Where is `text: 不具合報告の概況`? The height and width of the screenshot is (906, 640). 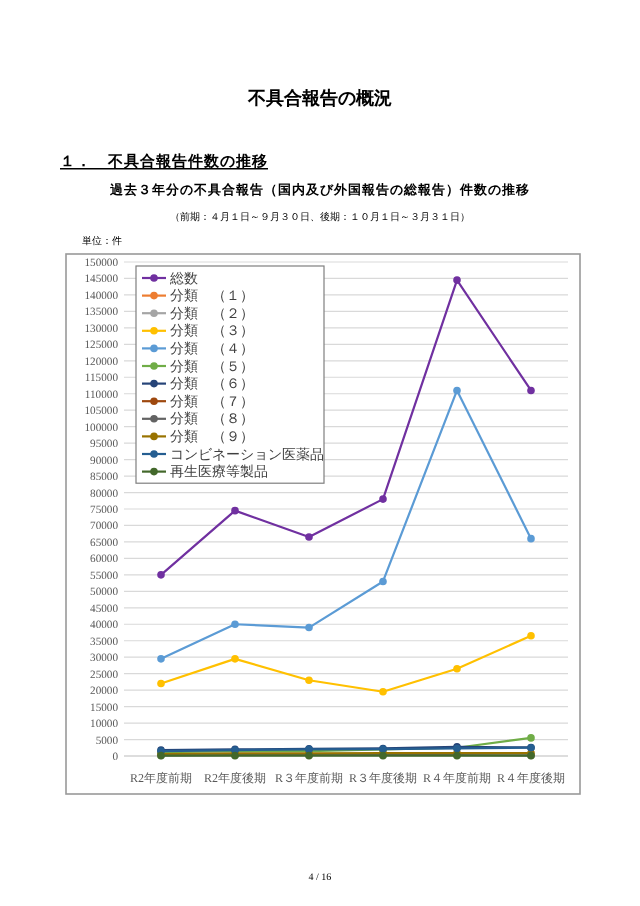 text: 不具合報告の概況 is located at coordinates (319, 98).